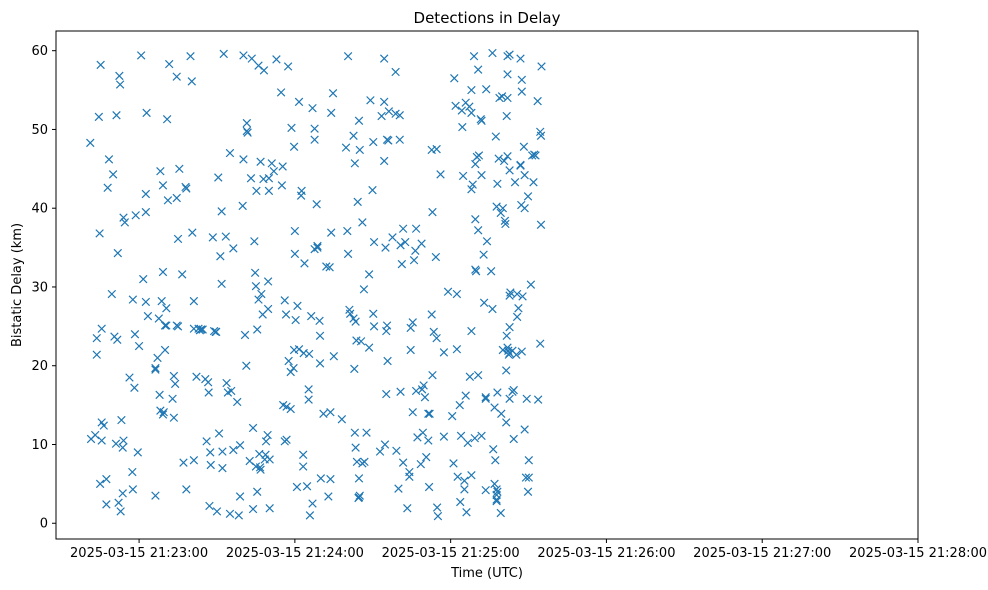 The height and width of the screenshot is (590, 988). What do you see at coordinates (486, 573) in the screenshot?
I see `x-axis-label: Time (UTC)` at bounding box center [486, 573].